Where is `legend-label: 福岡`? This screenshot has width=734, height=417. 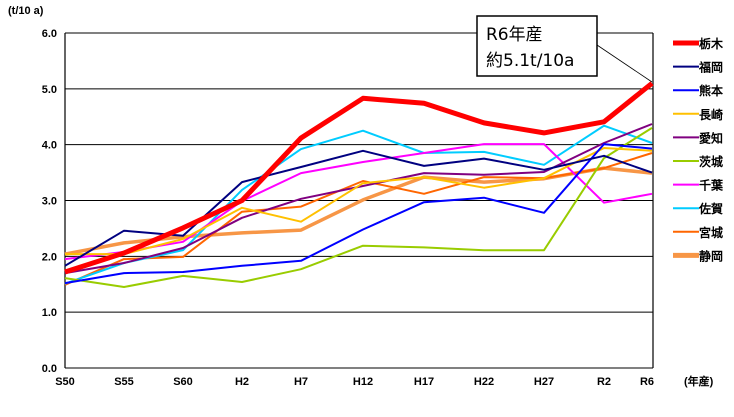
legend-label: 福岡 is located at coordinates (710, 67).